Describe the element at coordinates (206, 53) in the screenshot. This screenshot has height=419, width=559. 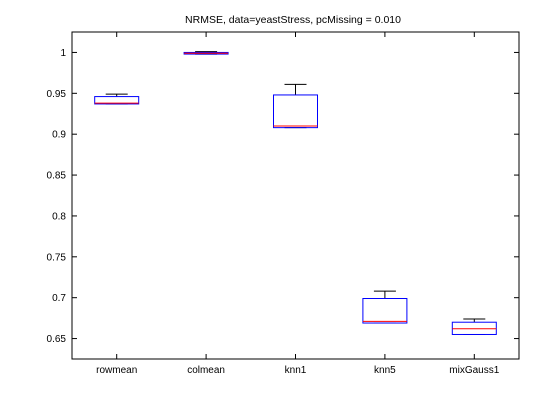
I see `box-colmean` at that location.